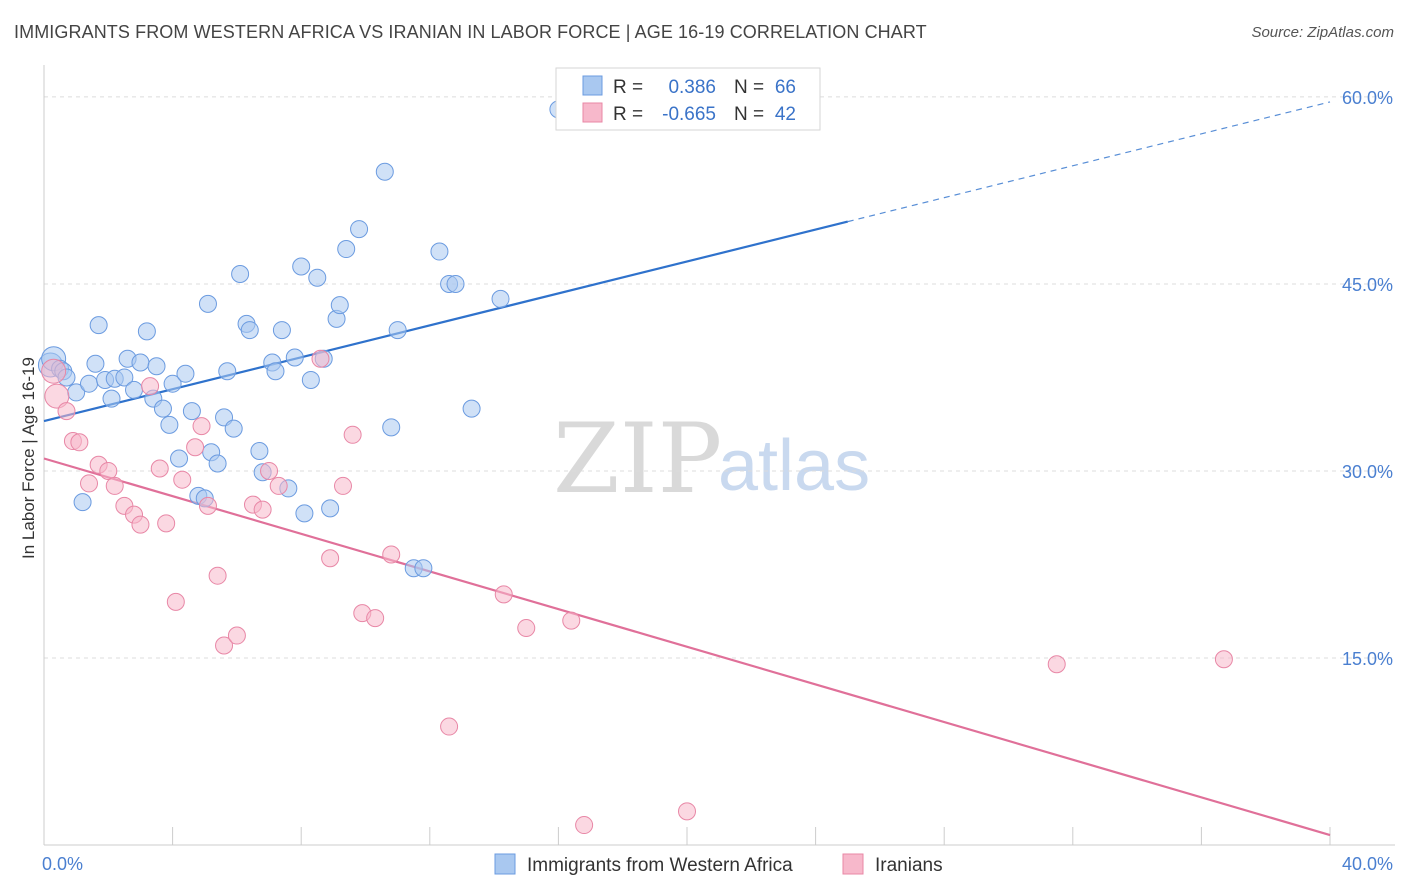 The width and height of the screenshot is (1406, 892). Describe the element at coordinates (909, 865) in the screenshot. I see `series-legend-label: Iranians` at that location.